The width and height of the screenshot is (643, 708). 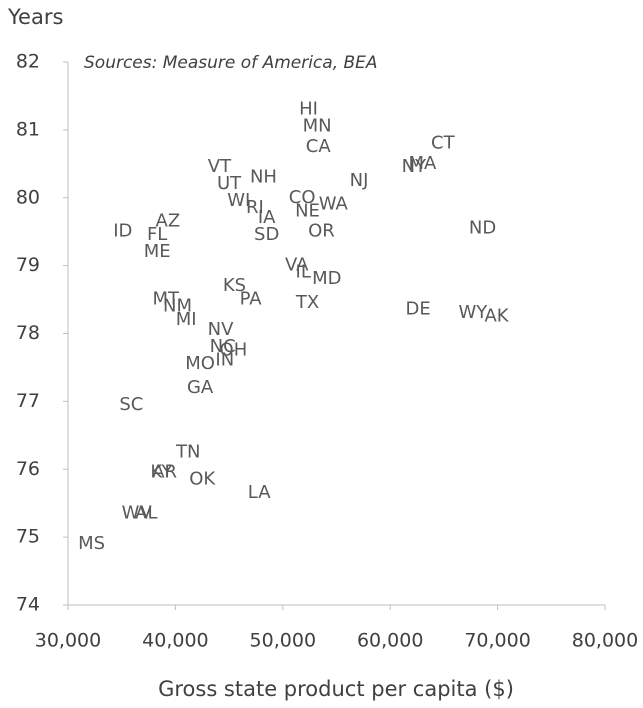 I want to click on point-label: VT, so click(x=220, y=166).